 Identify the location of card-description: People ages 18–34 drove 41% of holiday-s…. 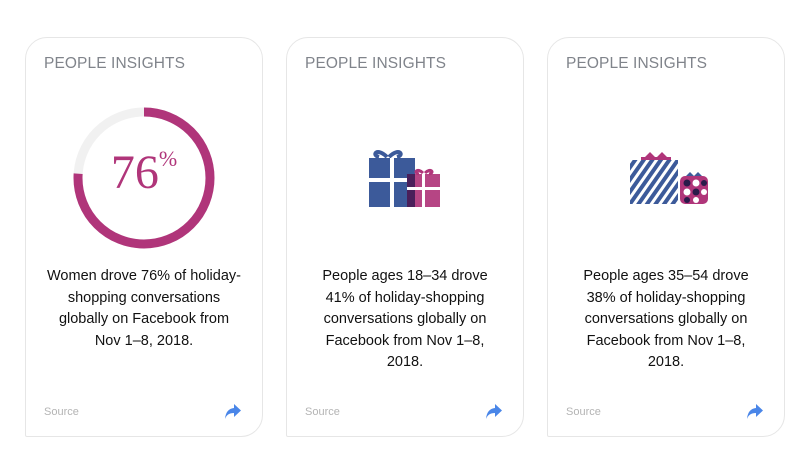
(405, 319).